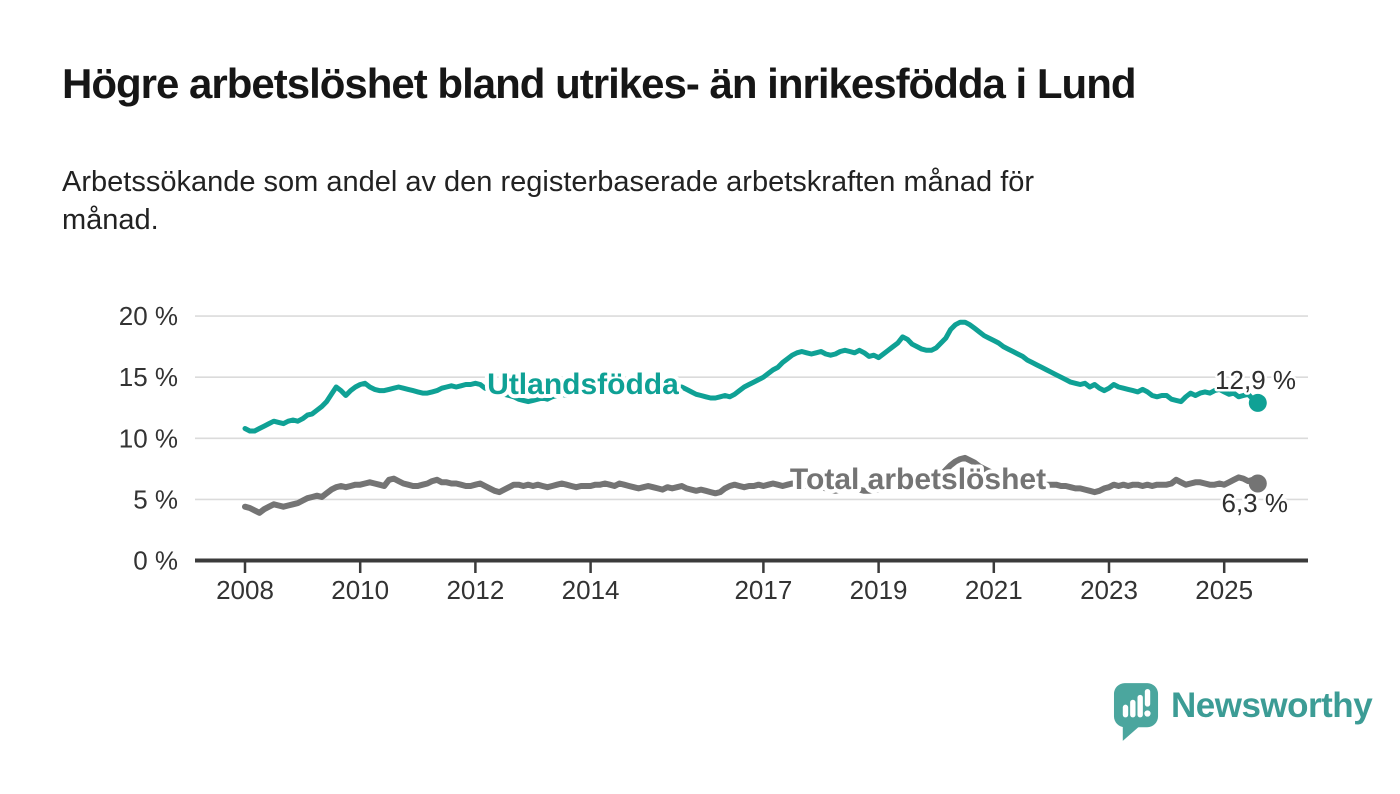 Image resolution: width=1400 pixels, height=794 pixels. I want to click on y-tick-label-20: 20 %, so click(148, 316).